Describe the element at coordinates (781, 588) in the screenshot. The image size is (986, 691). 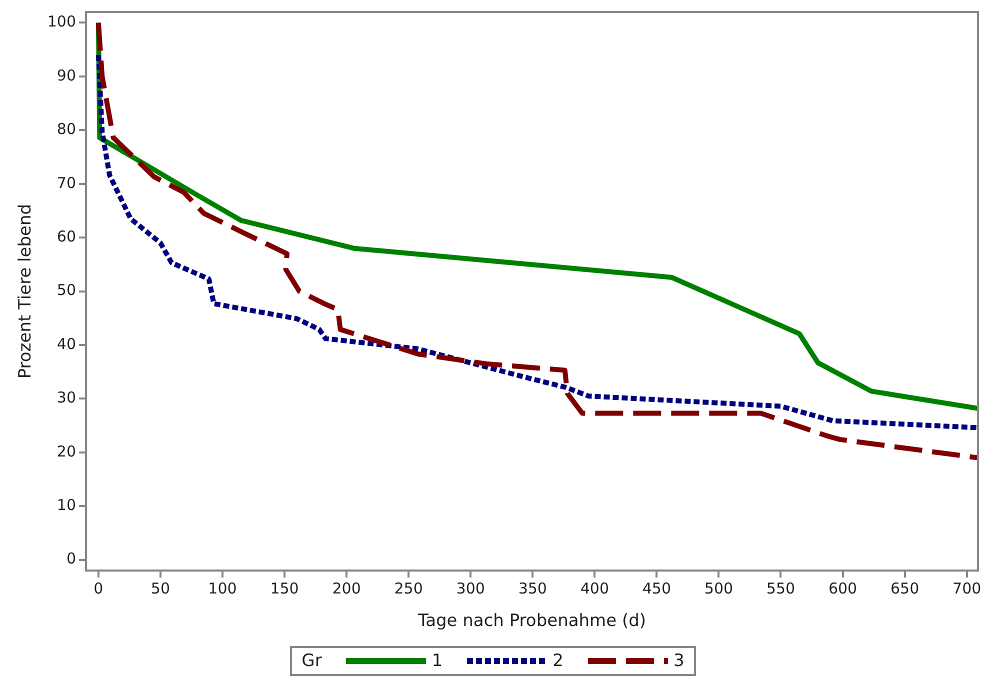
I see `x-tick-label: 550` at that location.